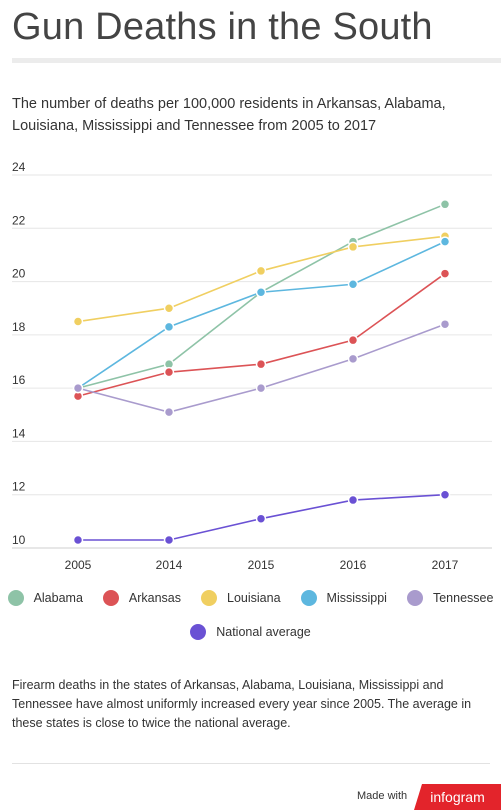 The width and height of the screenshot is (501, 812). Describe the element at coordinates (19, 274) in the screenshot. I see `y-tick-label: 20` at that location.